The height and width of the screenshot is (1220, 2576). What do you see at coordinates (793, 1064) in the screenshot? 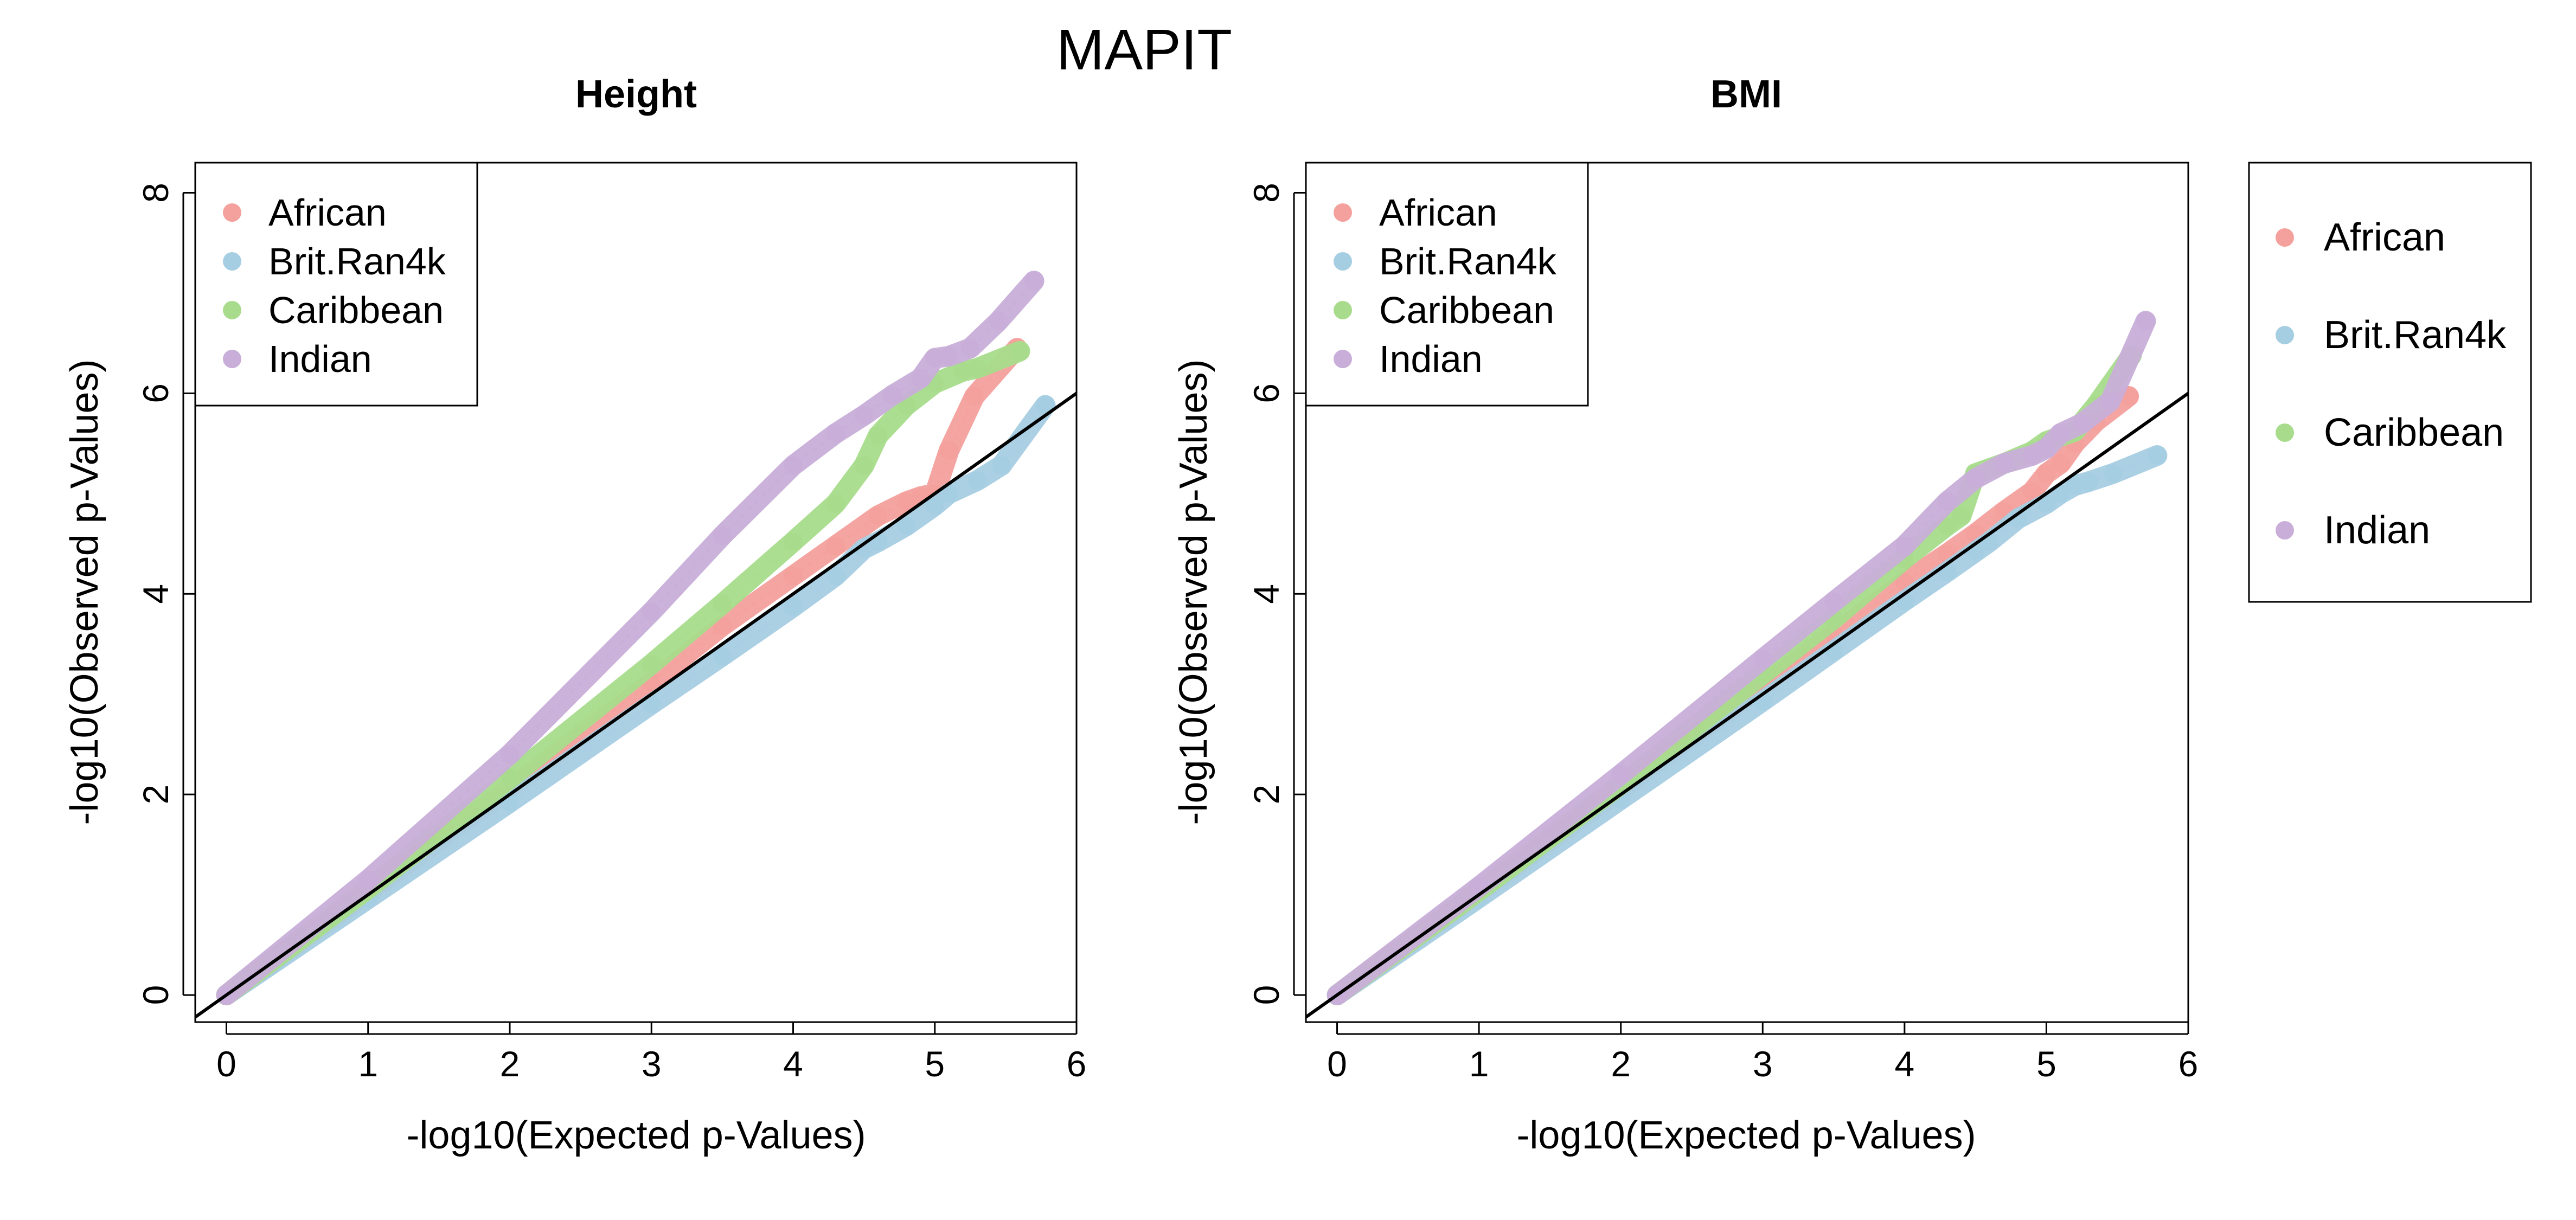
I see `x-tick-label: 4` at bounding box center [793, 1064].